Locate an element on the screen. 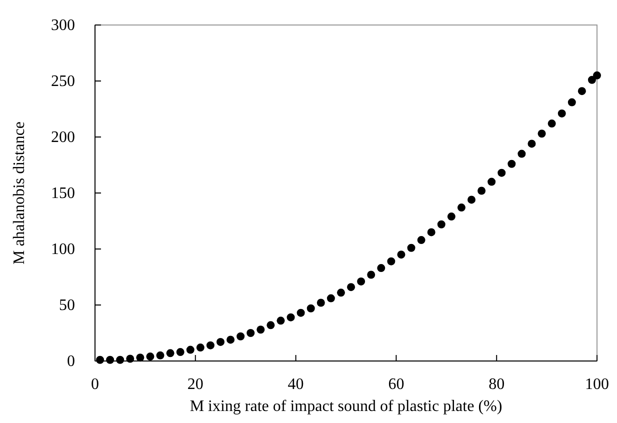 This screenshot has height=423, width=617. x-tick-label: 80 is located at coordinates (496, 384).